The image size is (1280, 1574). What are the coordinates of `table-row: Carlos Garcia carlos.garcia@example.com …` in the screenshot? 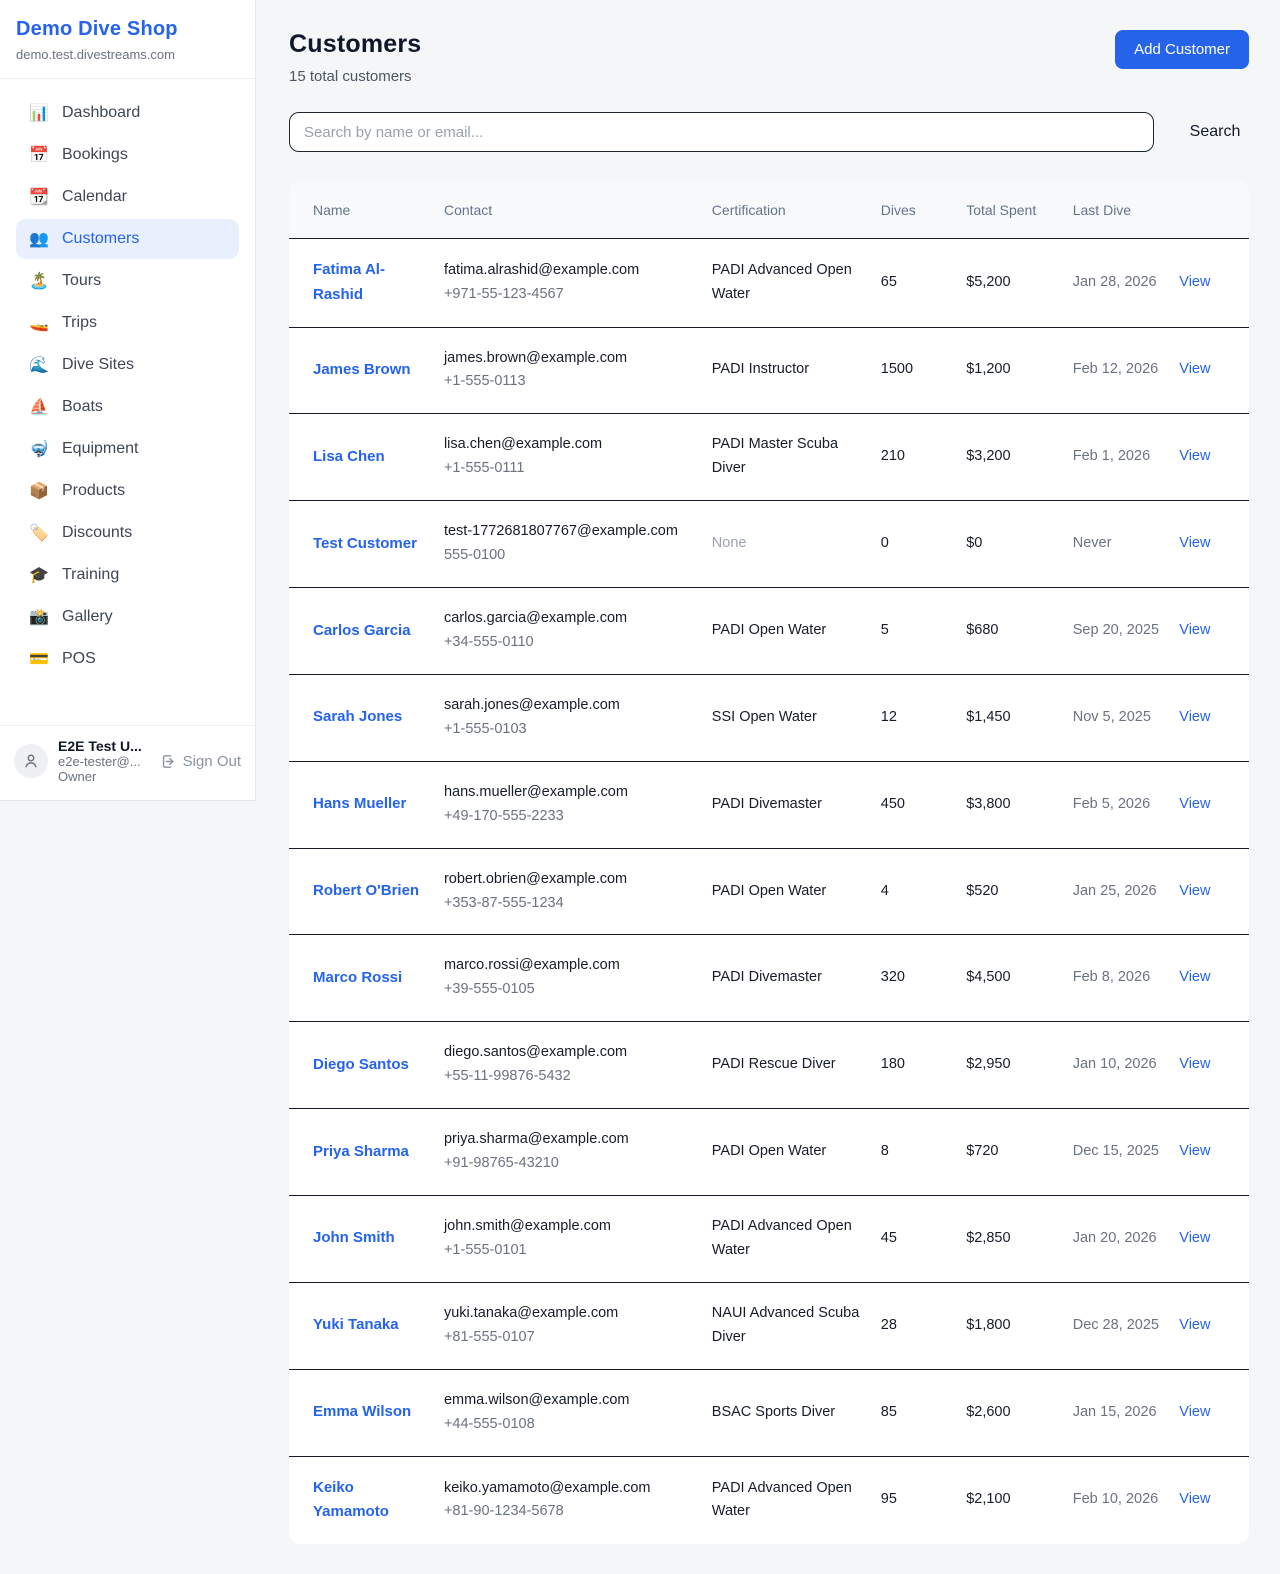 It's located at (769, 631).